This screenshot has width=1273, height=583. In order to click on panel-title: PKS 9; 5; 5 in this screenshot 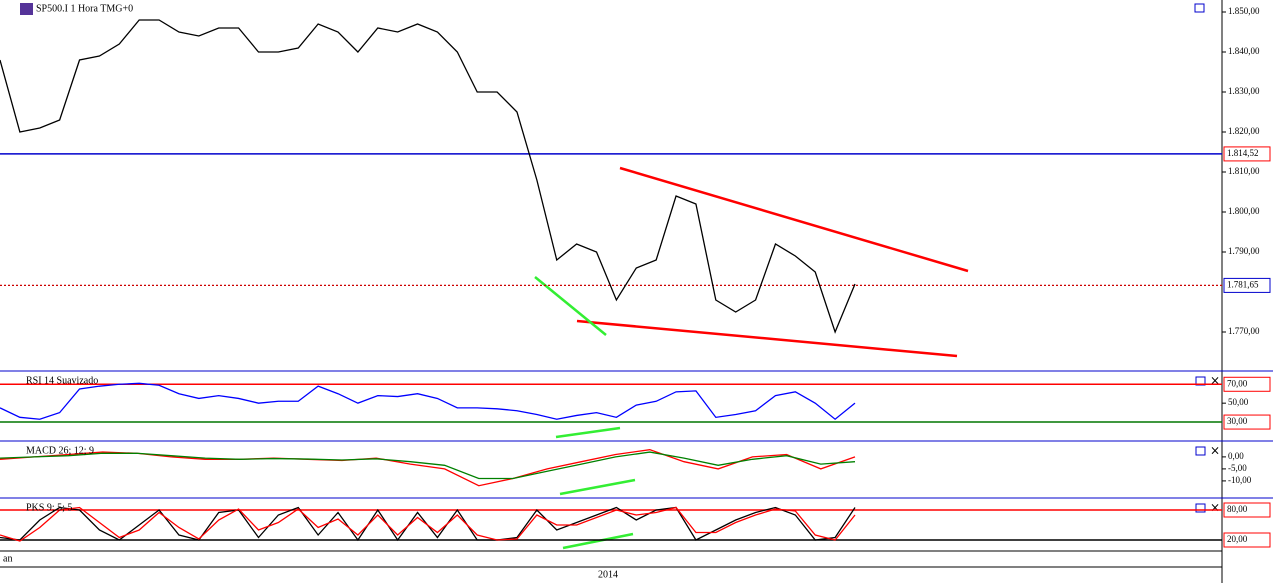, I will do `click(49, 507)`.